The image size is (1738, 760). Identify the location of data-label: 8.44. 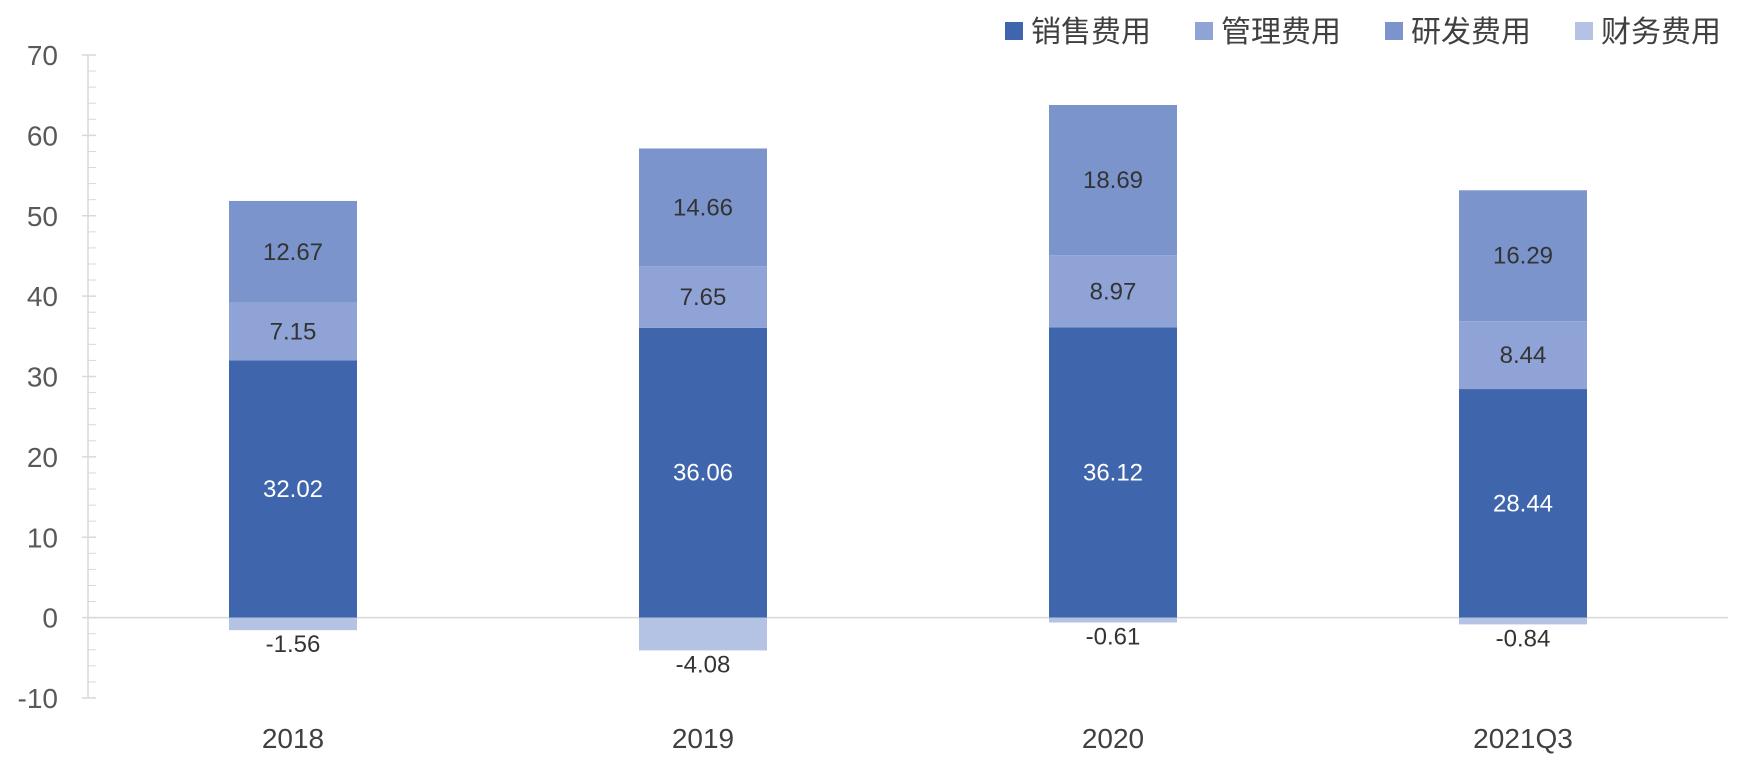
(1523, 355).